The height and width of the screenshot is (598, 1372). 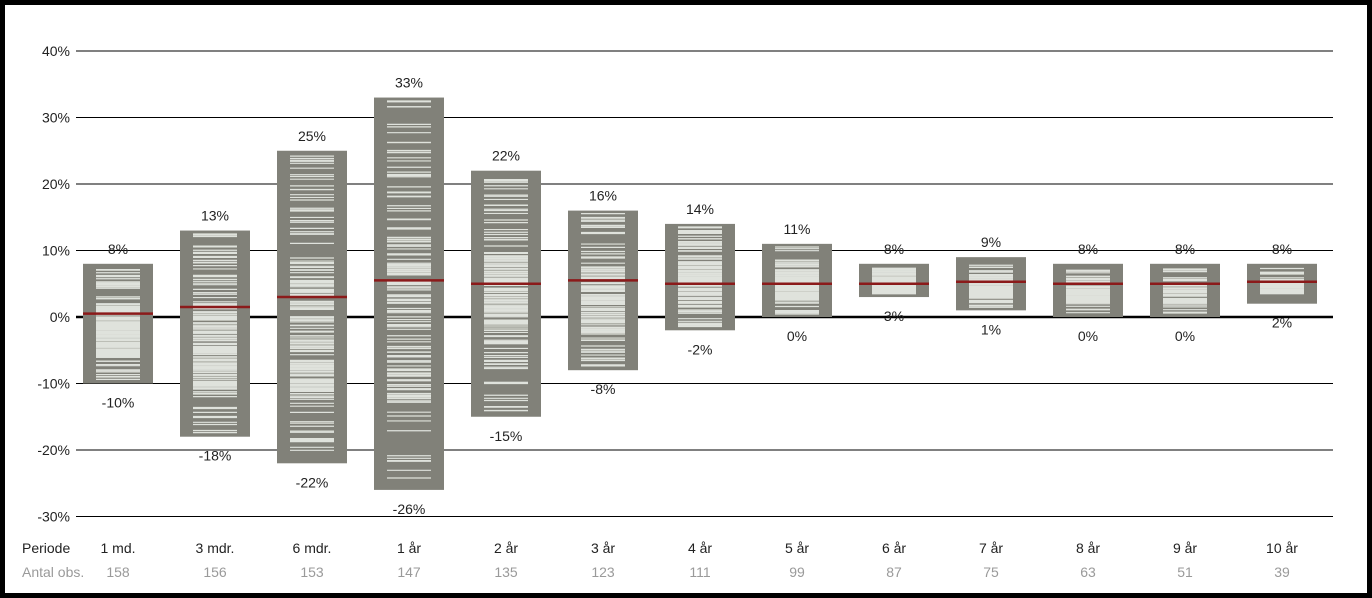 I want to click on observation-count: 111, so click(x=699, y=572).